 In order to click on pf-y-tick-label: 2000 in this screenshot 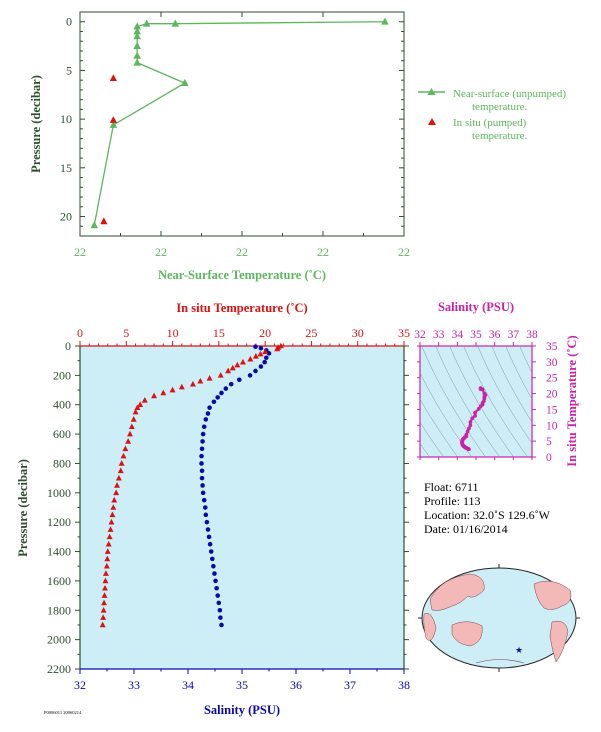, I will do `click(59, 640)`.